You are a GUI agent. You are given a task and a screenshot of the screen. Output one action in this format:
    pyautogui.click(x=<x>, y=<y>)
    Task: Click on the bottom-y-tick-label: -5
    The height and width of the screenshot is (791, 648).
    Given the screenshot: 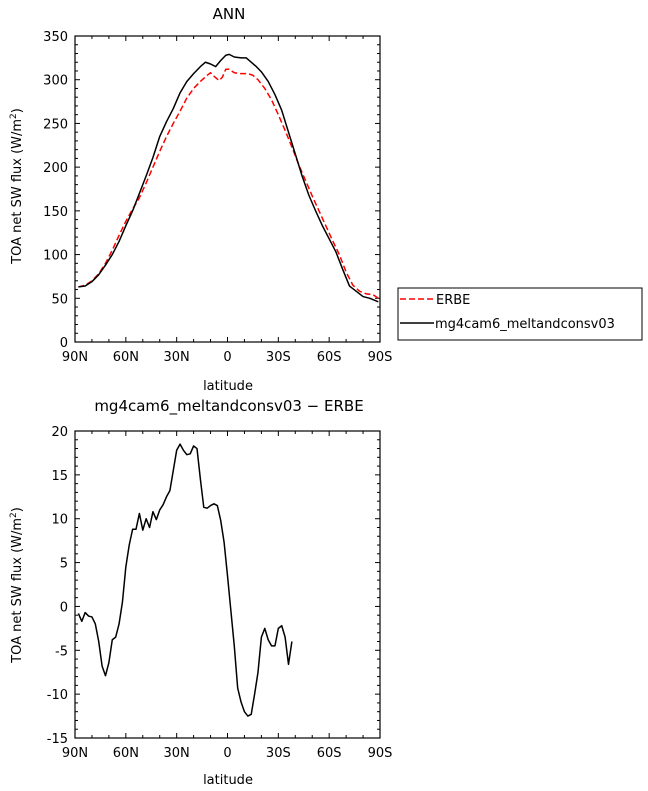 What is the action you would take?
    pyautogui.click(x=61, y=651)
    